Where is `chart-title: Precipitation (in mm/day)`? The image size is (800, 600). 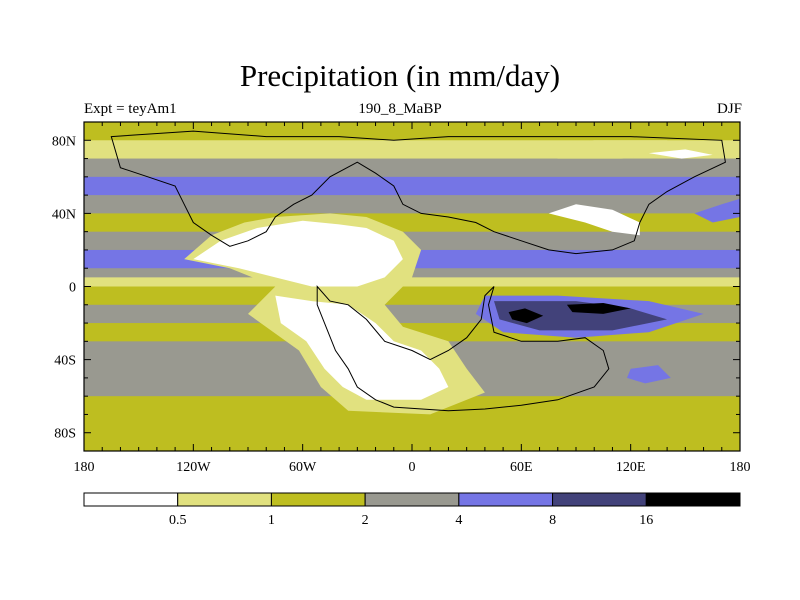
chart-title: Precipitation (in mm/day) is located at coordinates (400, 75).